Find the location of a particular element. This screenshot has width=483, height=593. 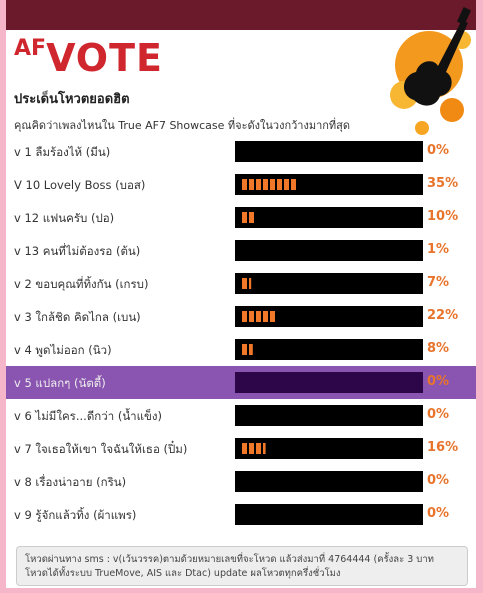

option-row: V 10 Lovely Boss (บอส) 35% is located at coordinates (241, 184).